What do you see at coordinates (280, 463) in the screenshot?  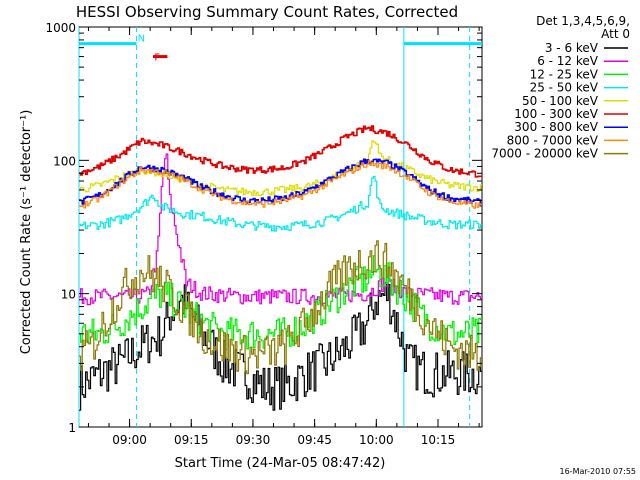 I see `x-axis-label: Start Time (24-Mar-05 08:47:42)` at bounding box center [280, 463].